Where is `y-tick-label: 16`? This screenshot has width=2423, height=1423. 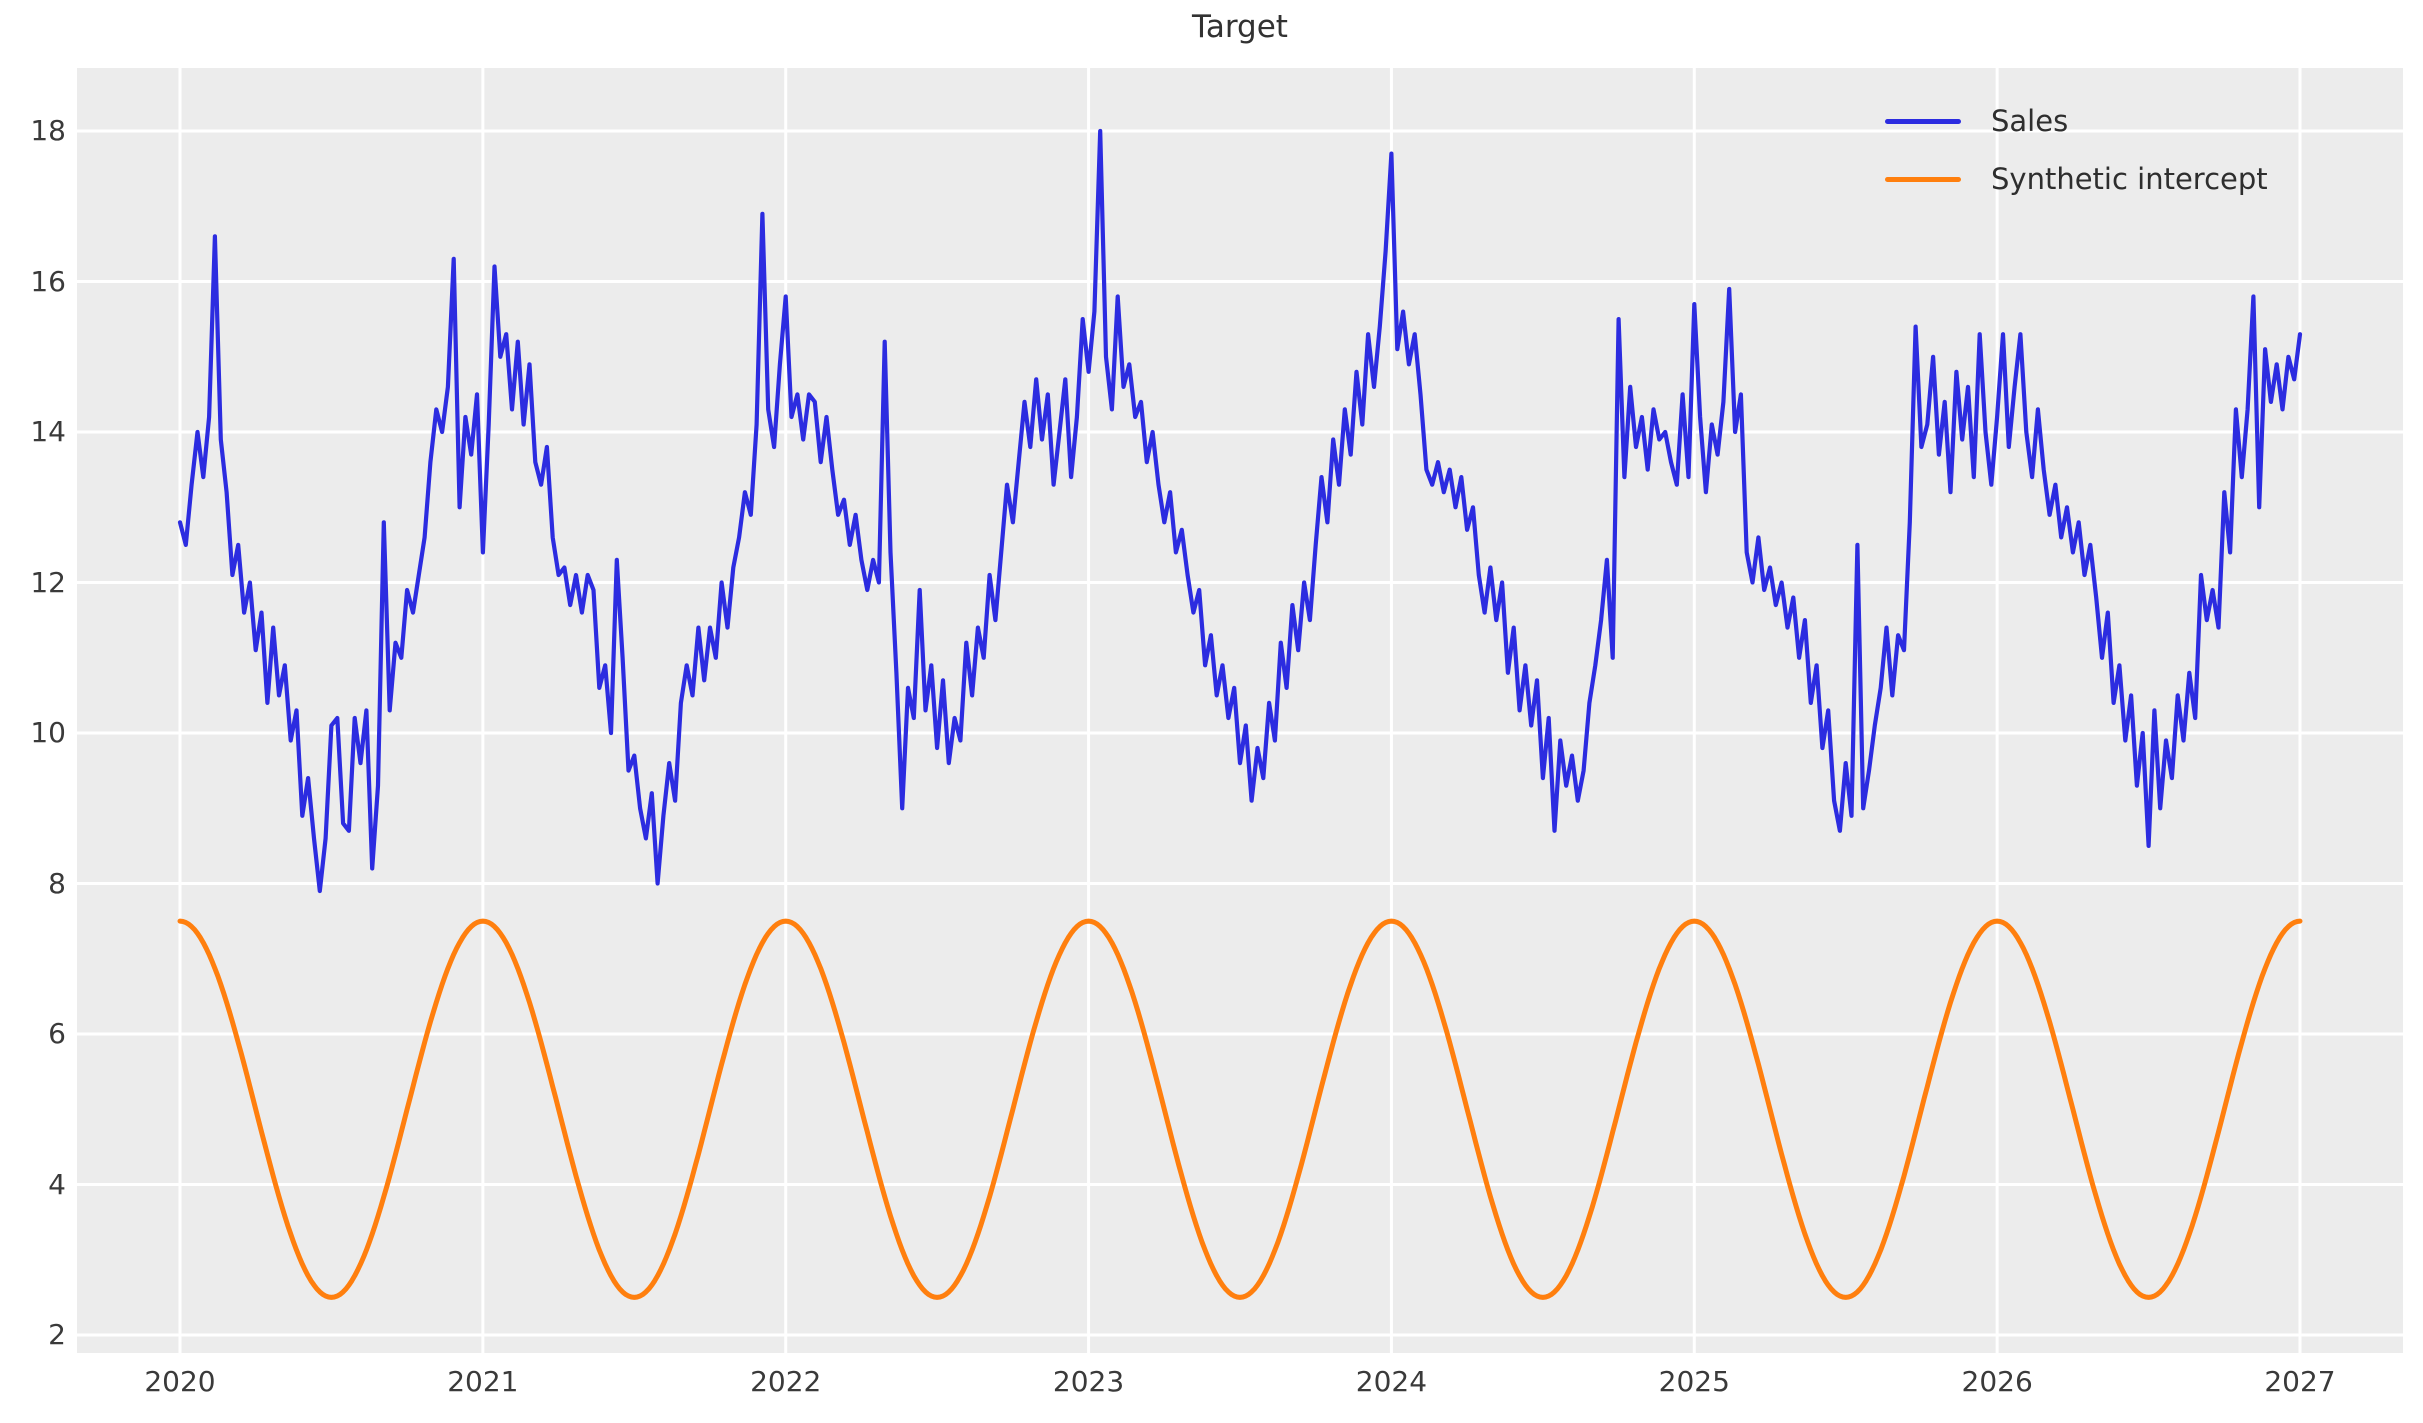
y-tick-label: 16 is located at coordinates (48, 281).